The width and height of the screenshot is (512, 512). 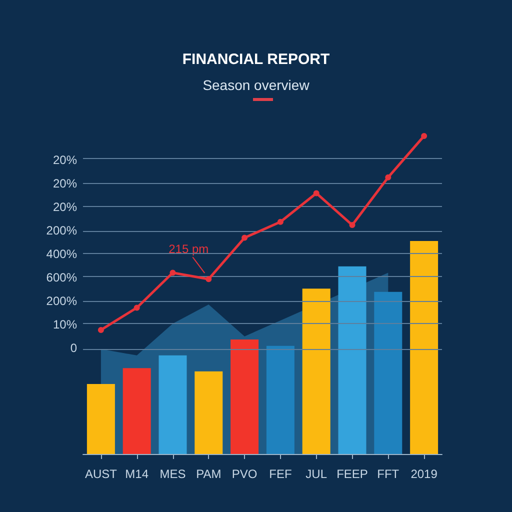 I want to click on text: 600%, so click(x=62, y=277).